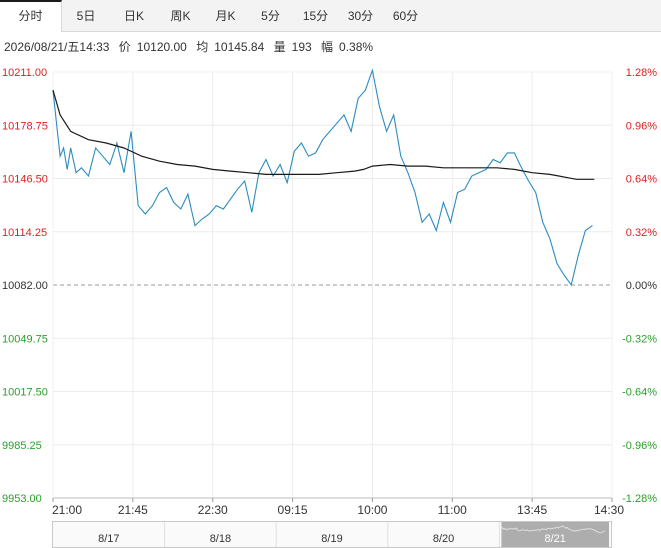 The height and width of the screenshot is (548, 661). Describe the element at coordinates (108, 539) in the screenshot. I see `navigator-date: 8/17` at that location.